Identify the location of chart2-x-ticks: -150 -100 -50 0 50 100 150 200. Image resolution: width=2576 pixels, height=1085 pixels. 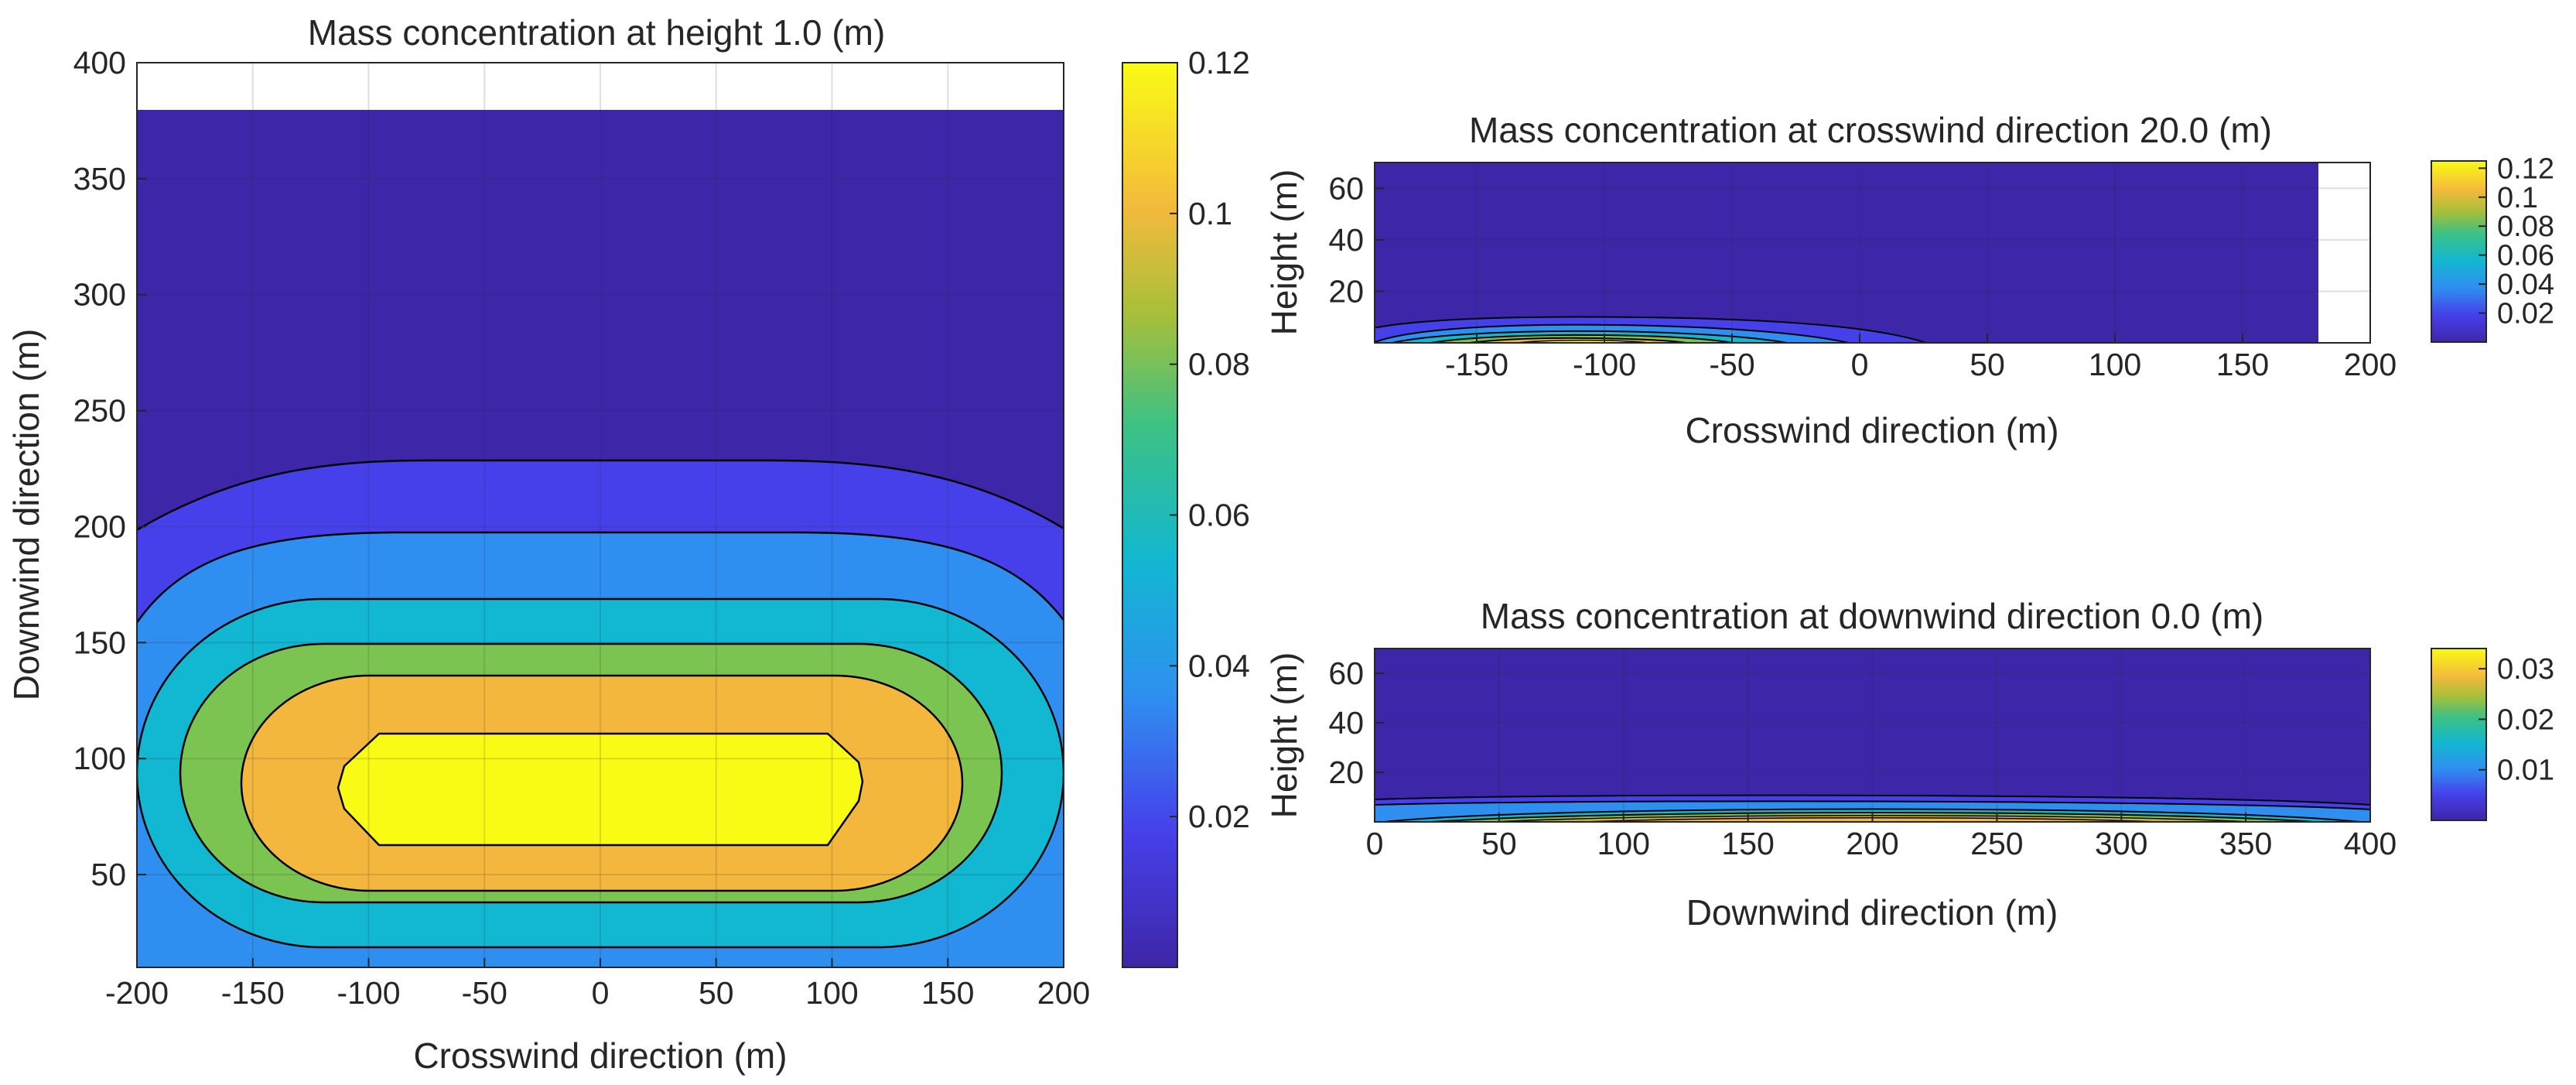
(1921, 358).